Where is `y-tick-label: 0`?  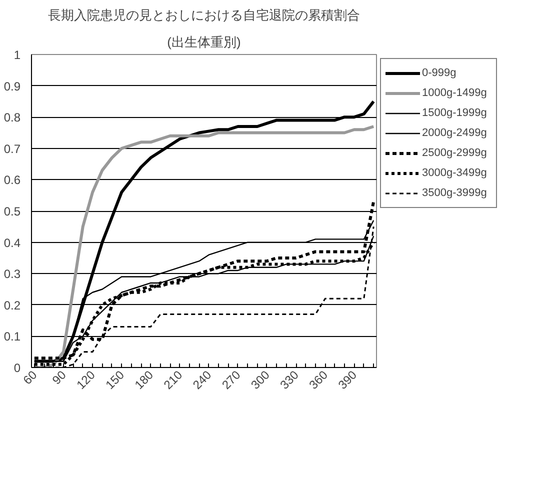
y-tick-label: 0 is located at coordinates (17, 368).